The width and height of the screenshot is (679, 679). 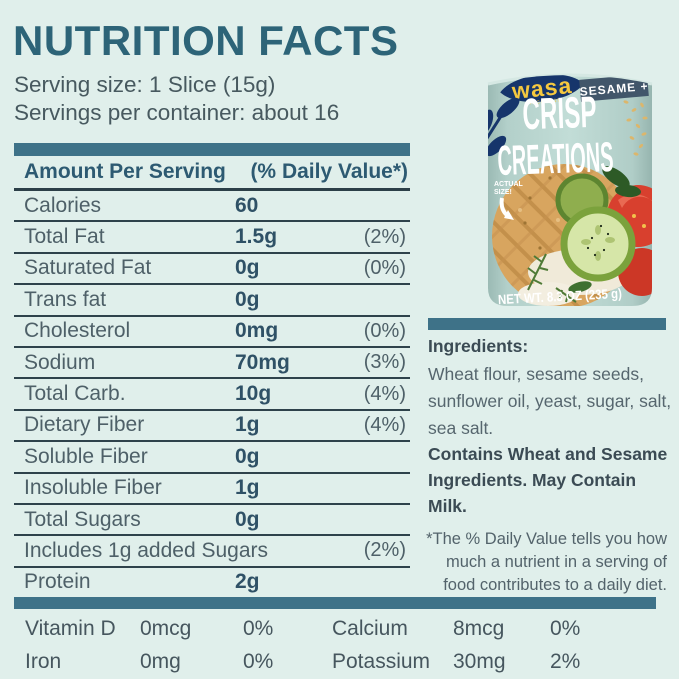 What do you see at coordinates (84, 425) in the screenshot?
I see `nutrient-label: Dietary Fiber` at bounding box center [84, 425].